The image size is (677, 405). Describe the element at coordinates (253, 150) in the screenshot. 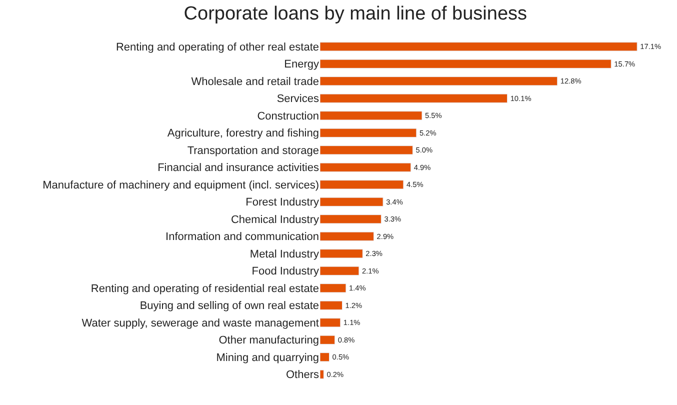

I see `y-tick-label: Transportation and storage` at that location.